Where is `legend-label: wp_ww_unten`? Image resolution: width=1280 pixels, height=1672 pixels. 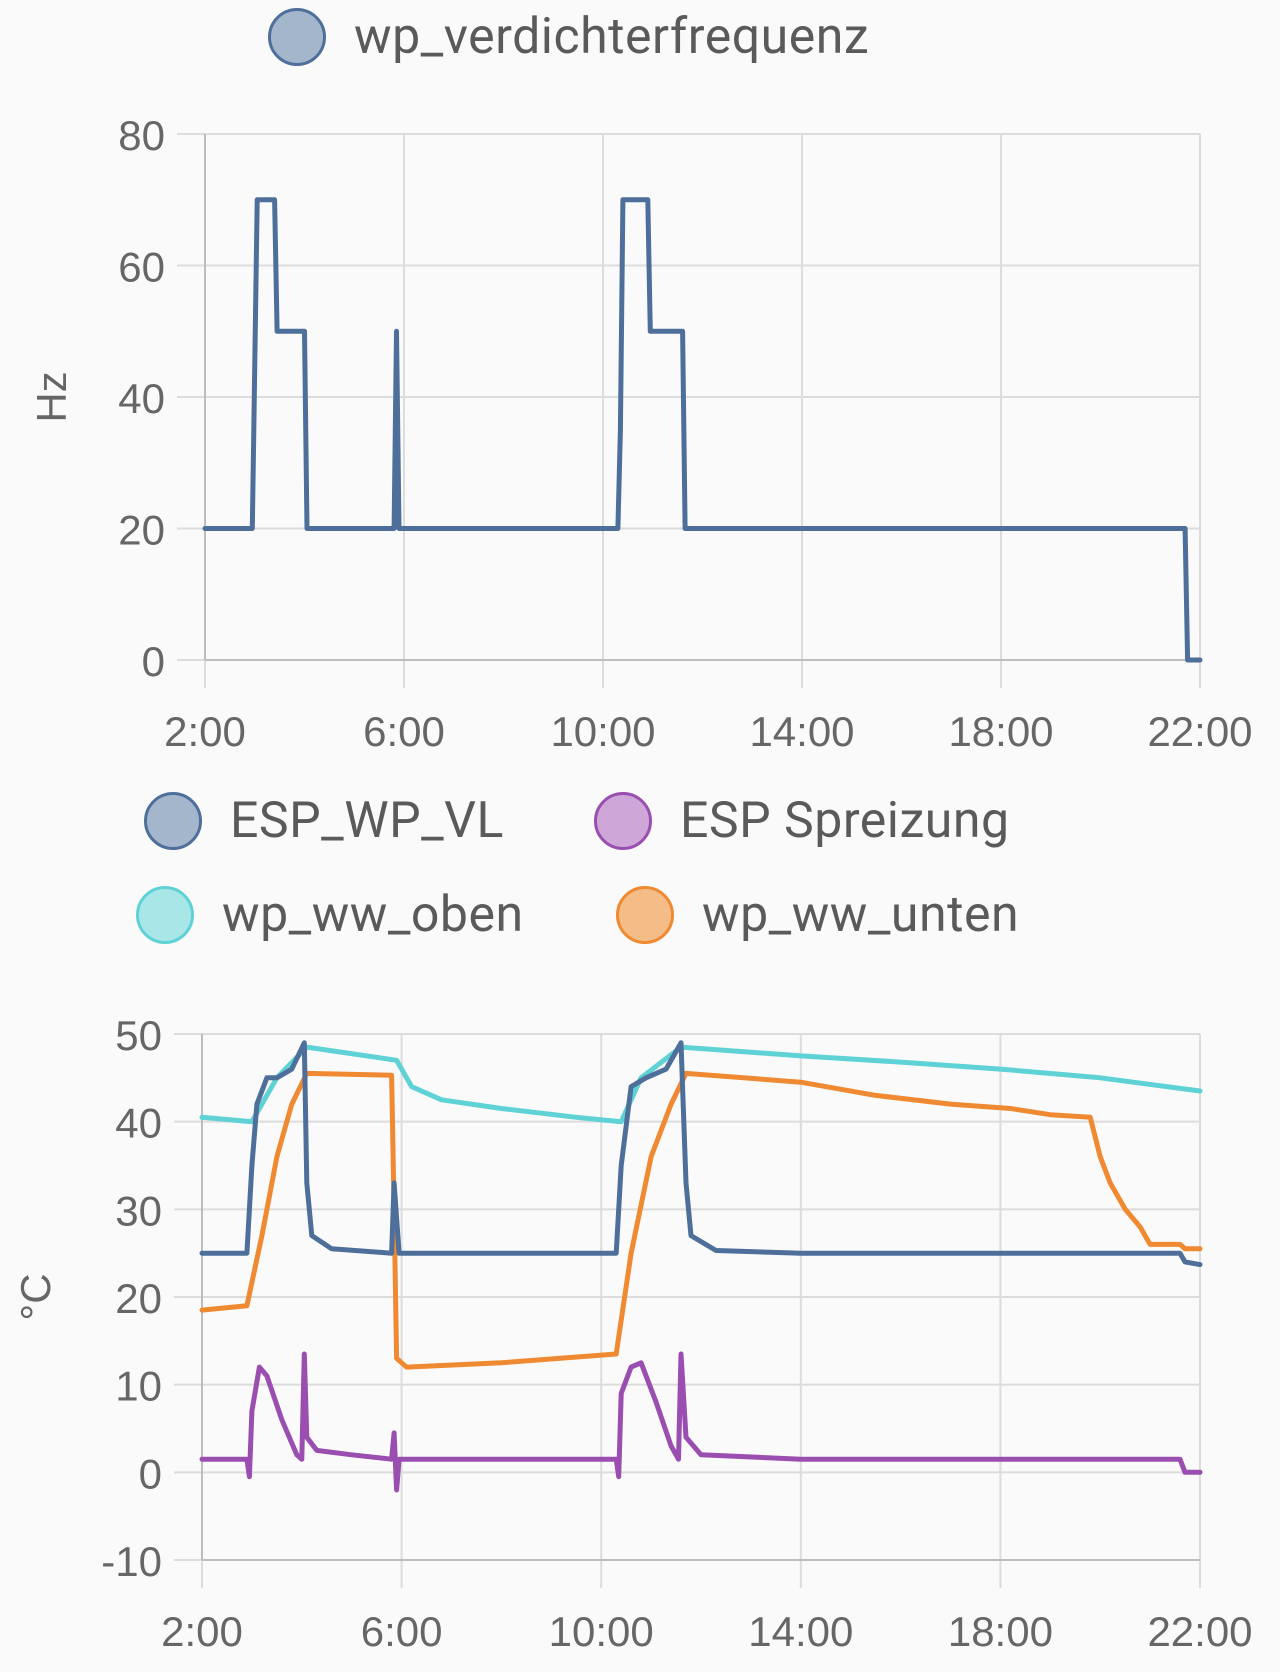
legend-label: wp_ww_unten is located at coordinates (861, 915).